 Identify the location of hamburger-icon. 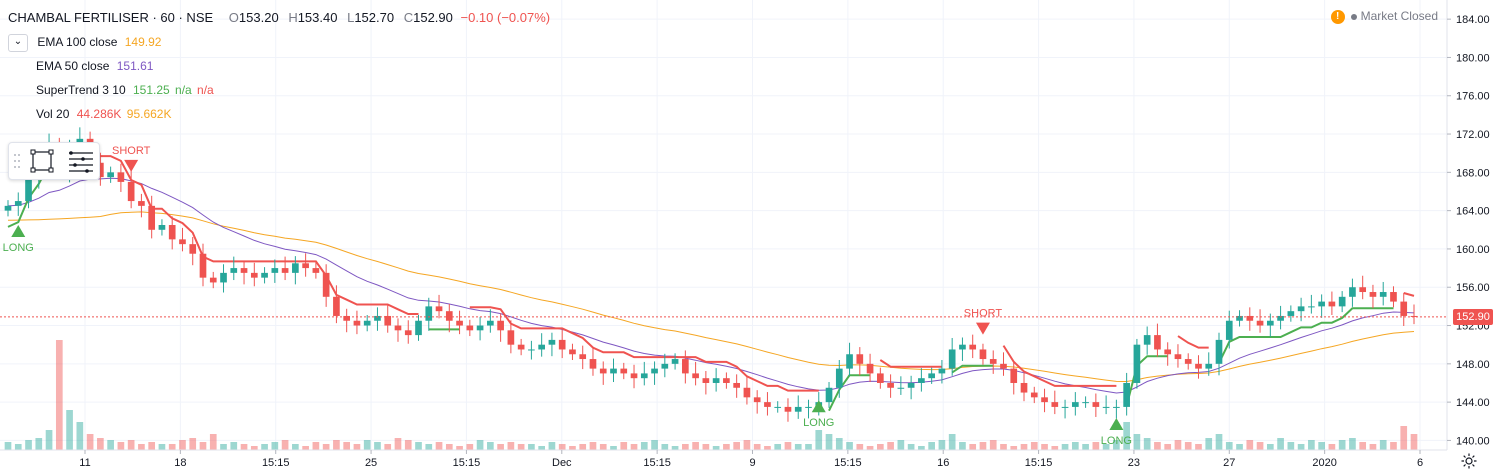
(81, 162).